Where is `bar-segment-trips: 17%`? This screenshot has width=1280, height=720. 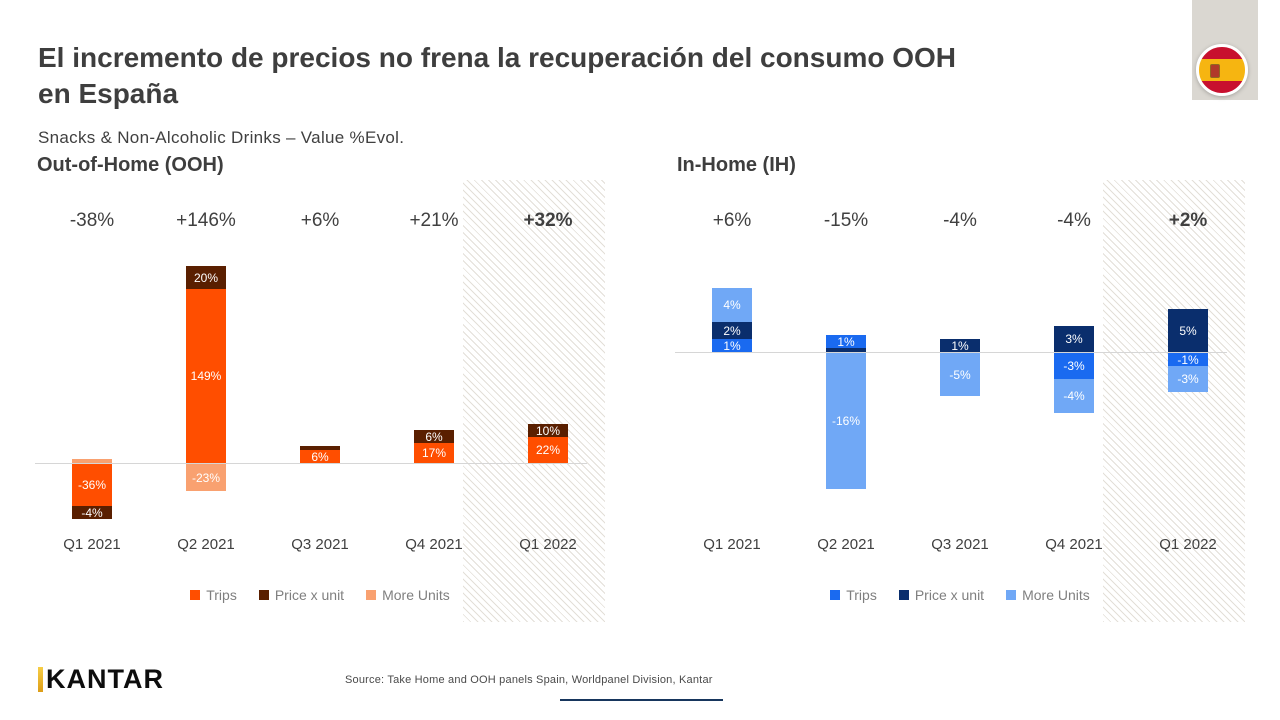 bar-segment-trips: 17% is located at coordinates (434, 453).